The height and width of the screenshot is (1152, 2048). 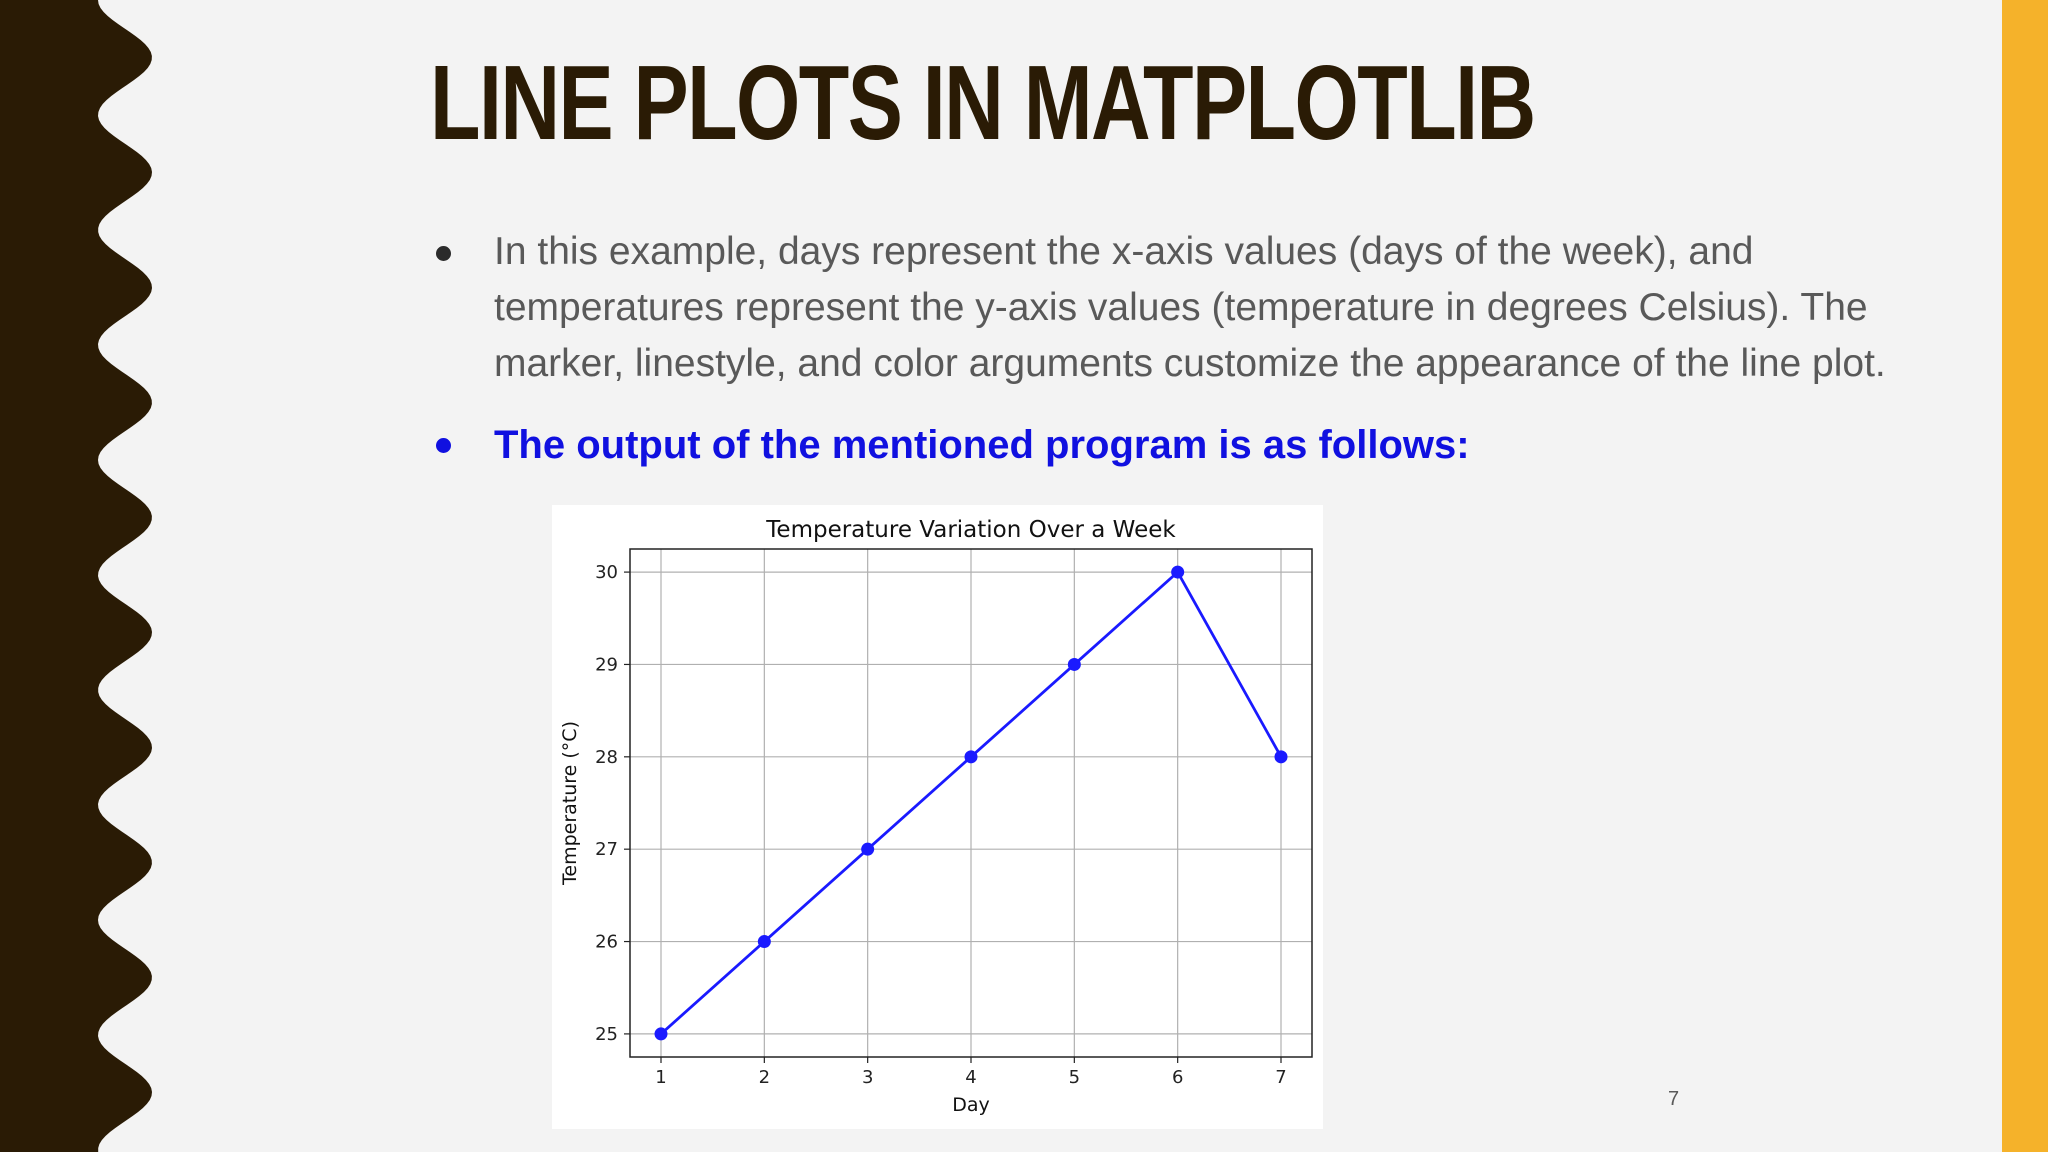 I want to click on y-tick-label: 25, so click(x=606, y=1034).